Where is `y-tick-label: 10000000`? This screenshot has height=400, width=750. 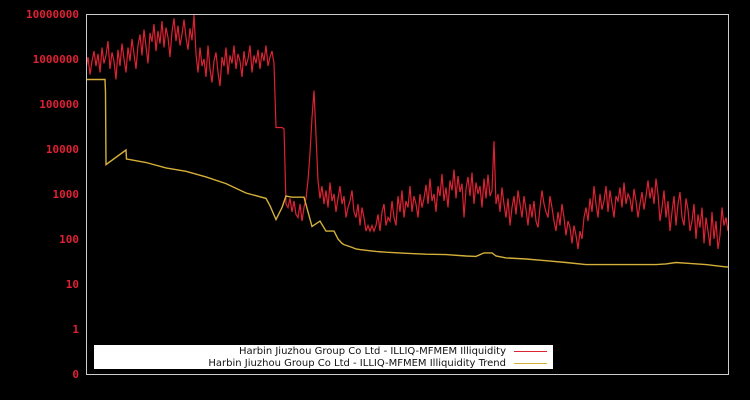 y-tick-label: 10000000 is located at coordinates (52, 14).